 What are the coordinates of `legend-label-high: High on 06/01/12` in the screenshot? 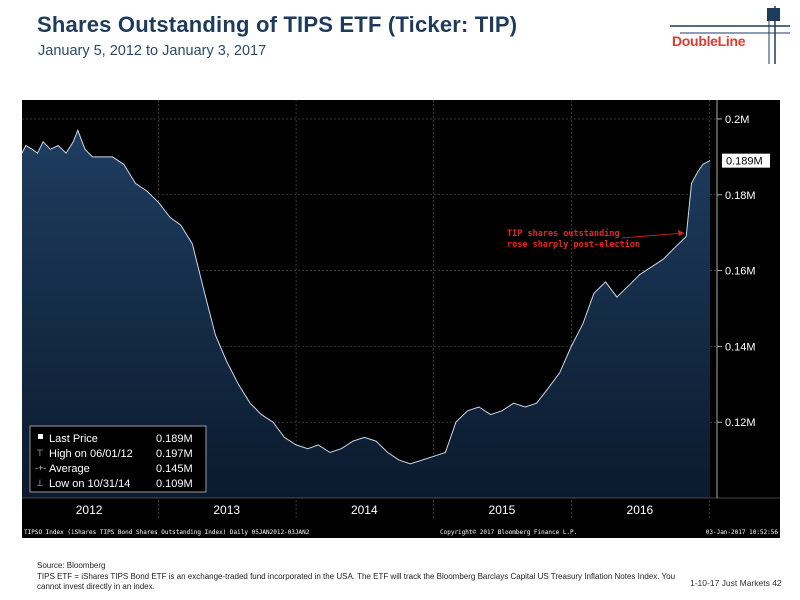 It's located at (91, 454).